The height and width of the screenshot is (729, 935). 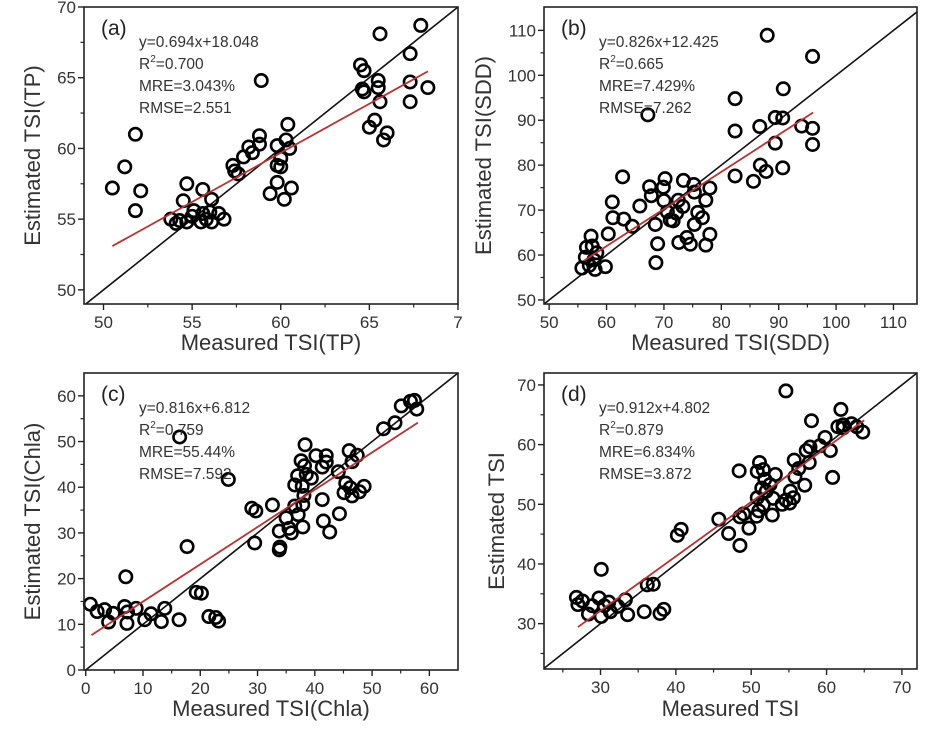 What do you see at coordinates (66, 579) in the screenshot?
I see `y-tick-label: 20` at bounding box center [66, 579].